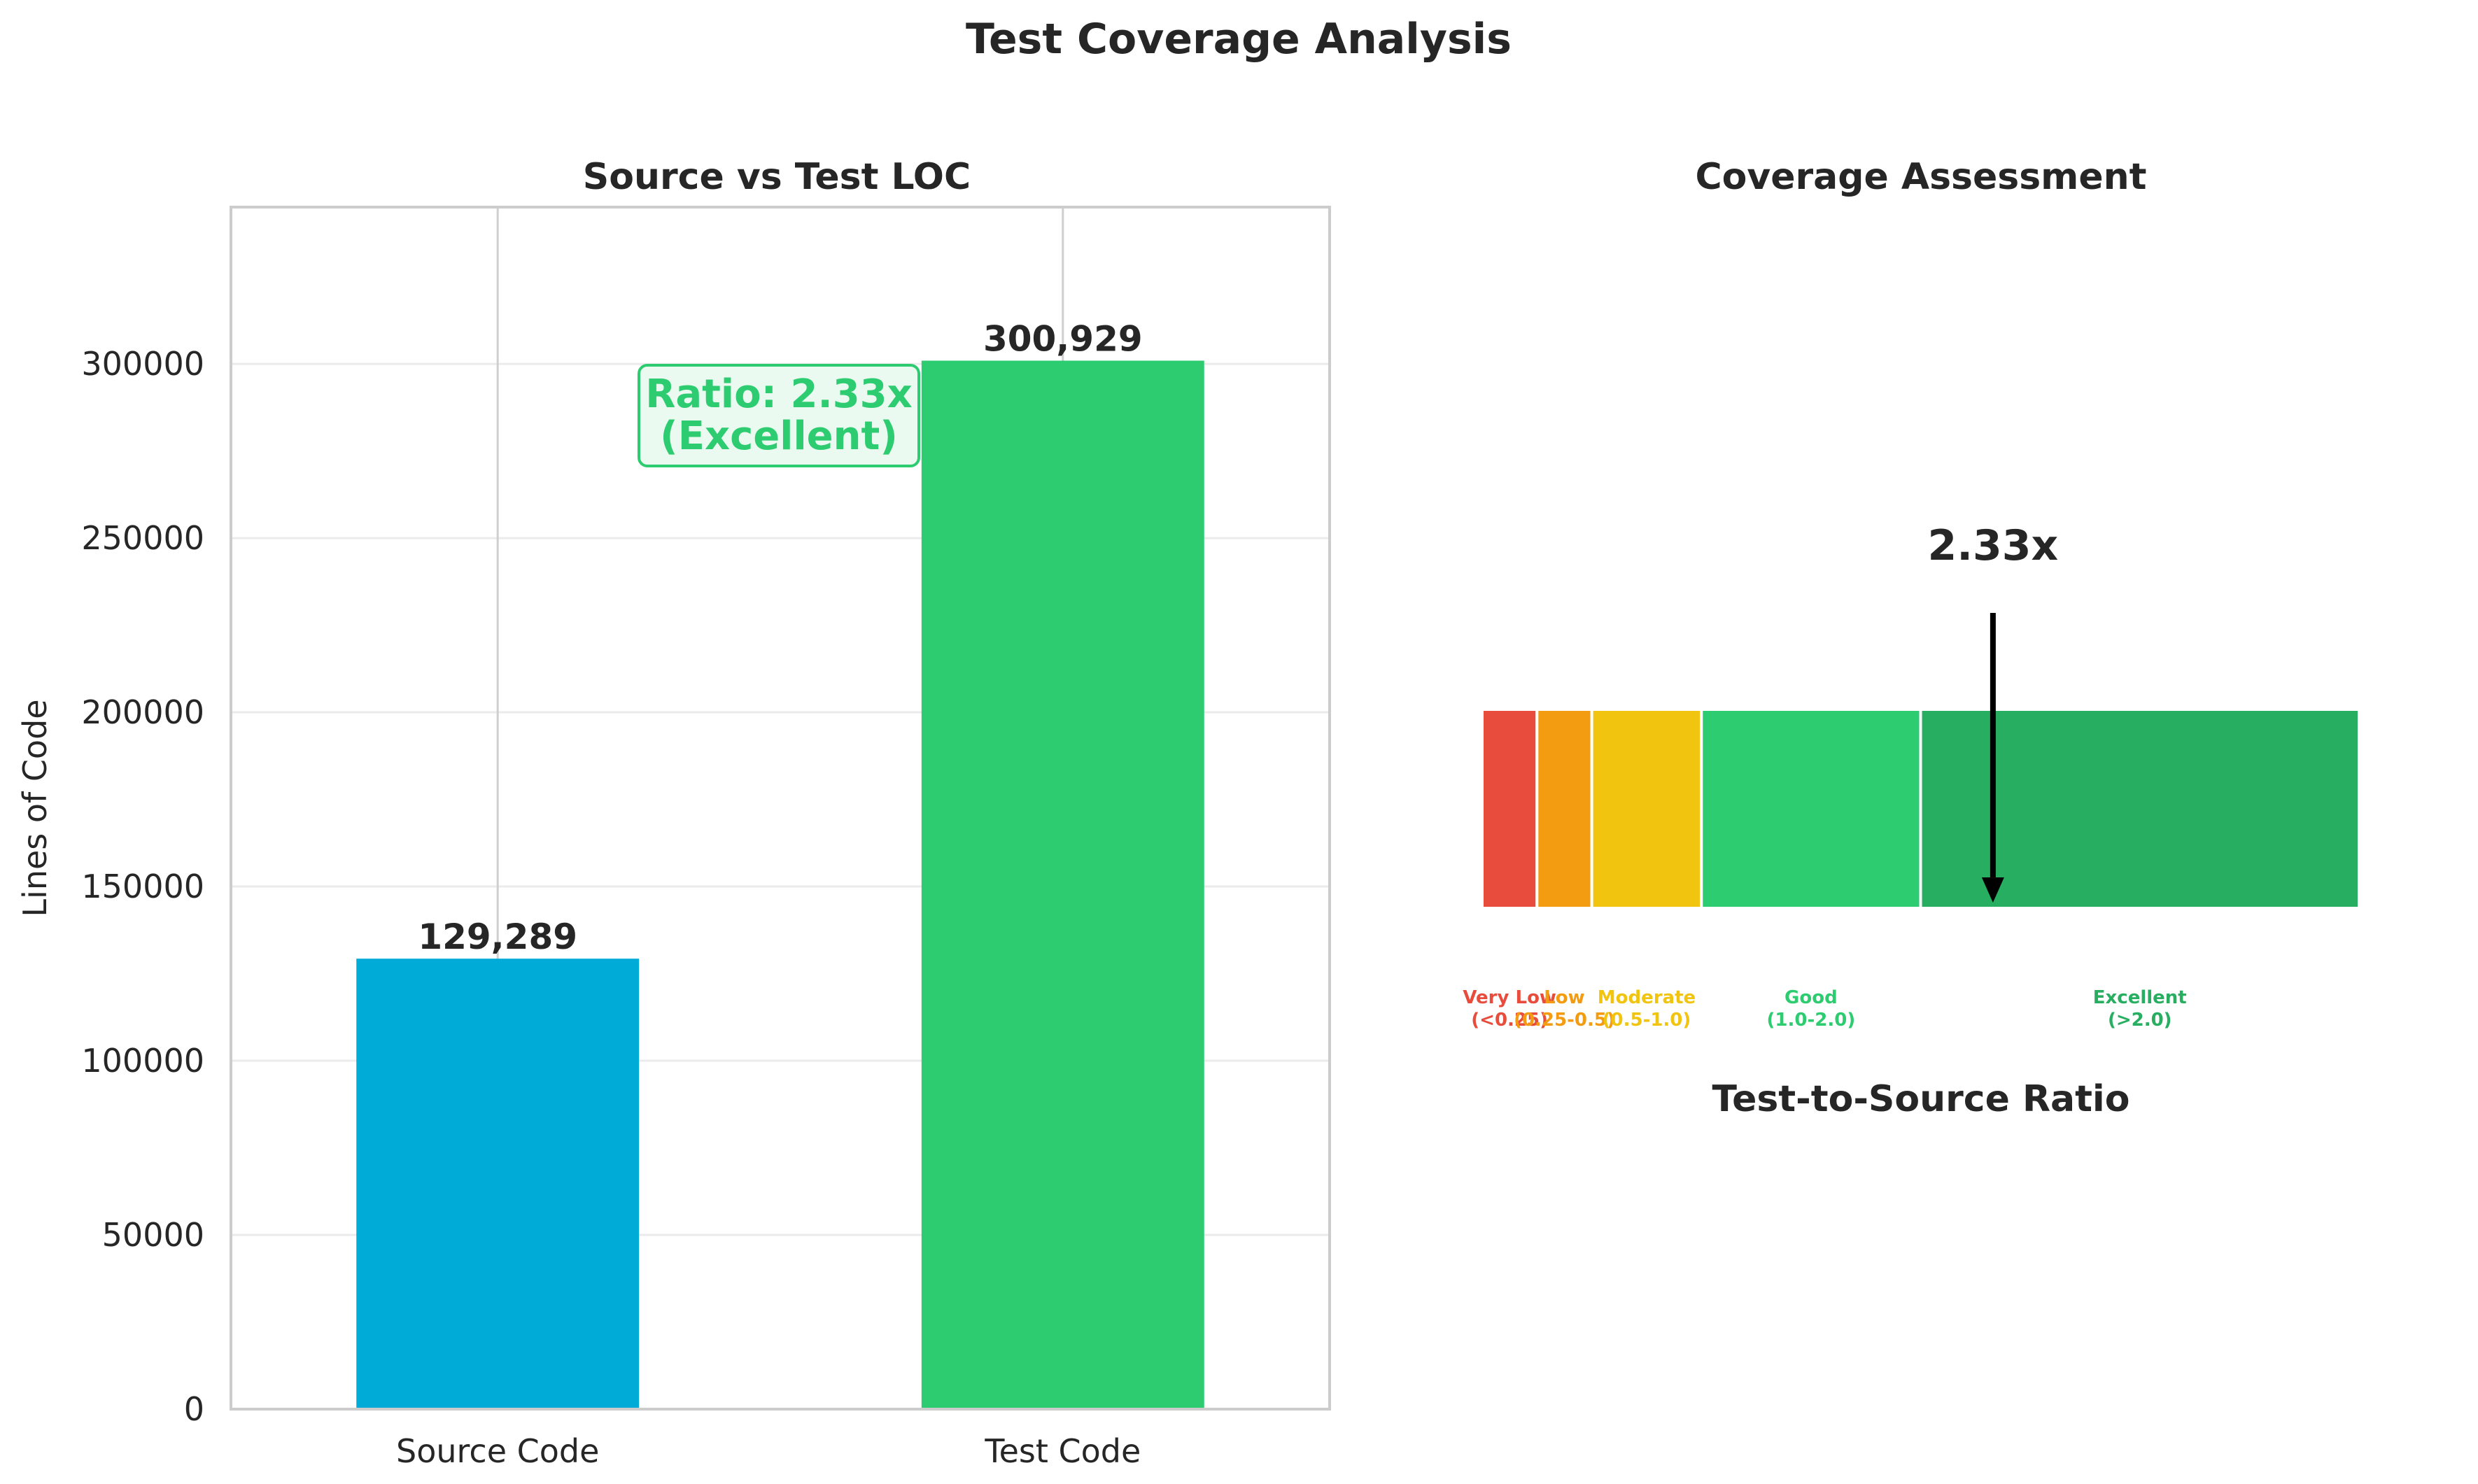 This screenshot has height=1484, width=2478. Describe the element at coordinates (142, 1061) in the screenshot. I see `y-tick-label: 100000` at that location.